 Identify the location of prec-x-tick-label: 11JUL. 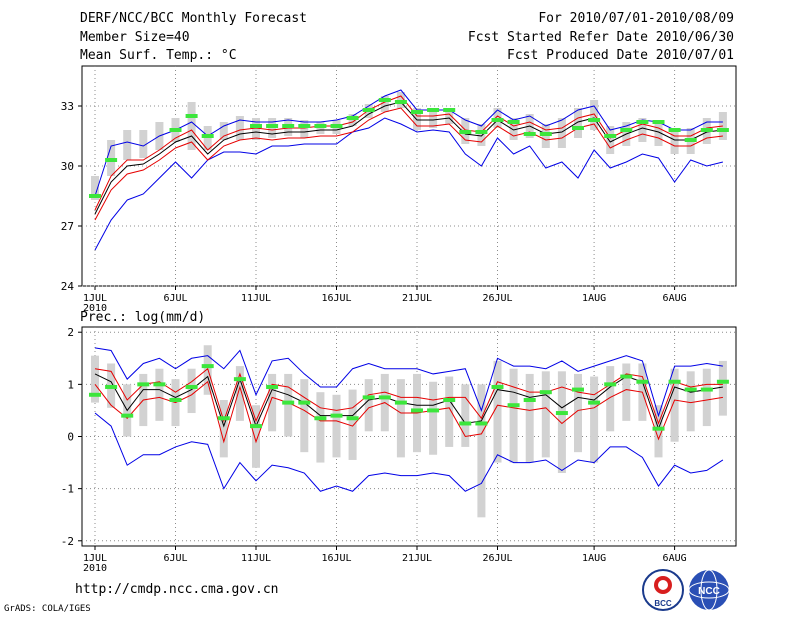
(256, 558).